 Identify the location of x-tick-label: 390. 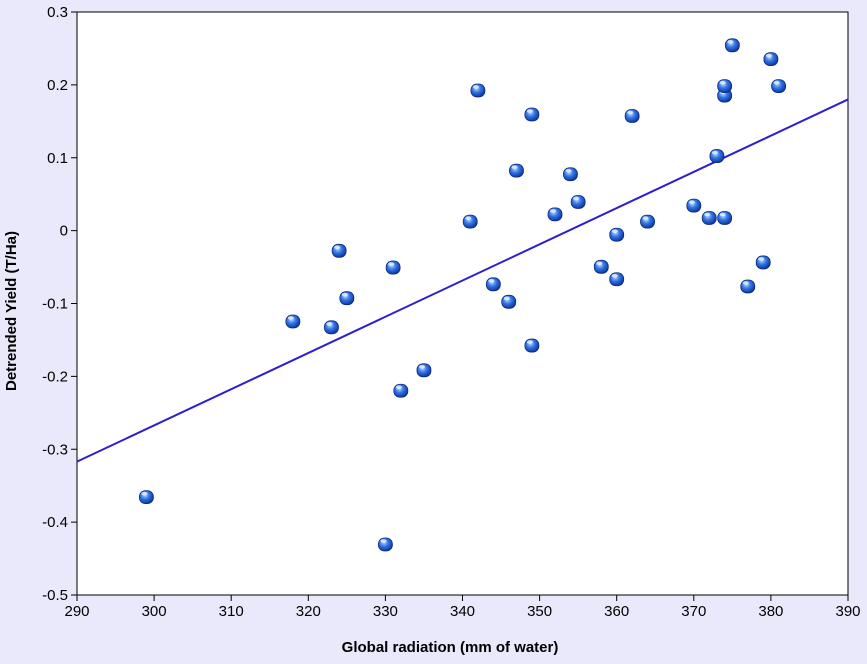
(847, 611).